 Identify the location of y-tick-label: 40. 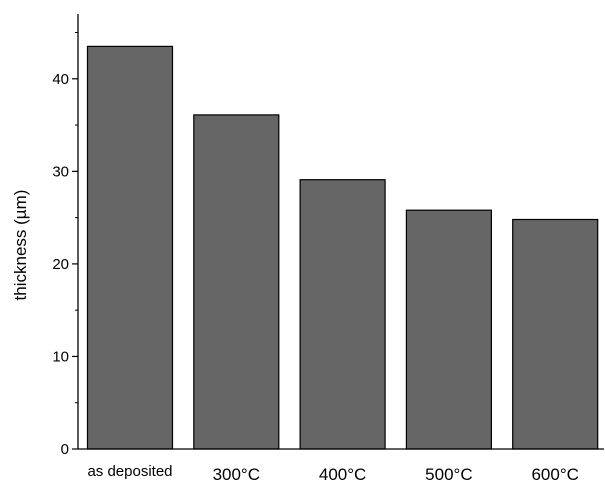
(60, 79).